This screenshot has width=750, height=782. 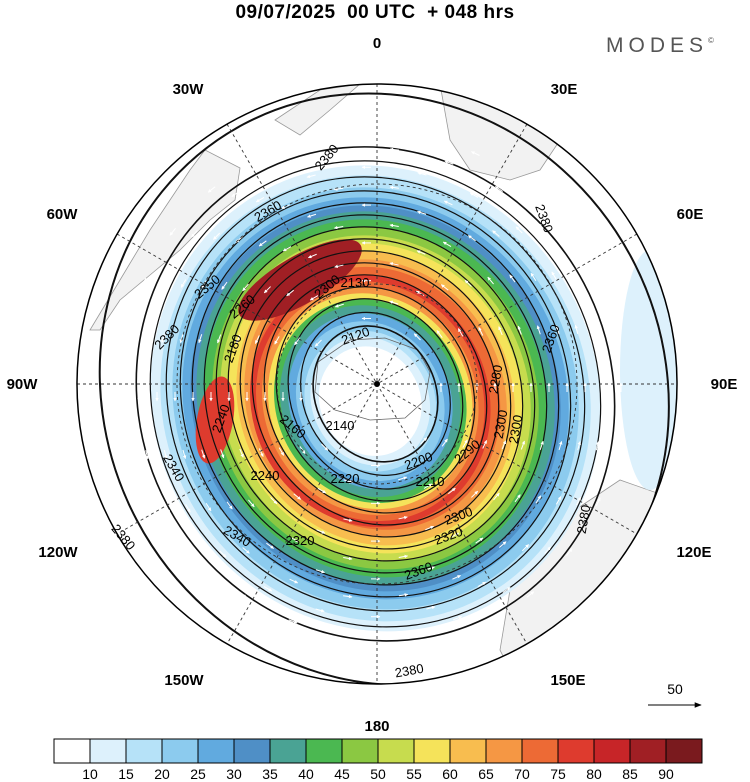 I want to click on label-lon-30e: 30E, so click(x=564, y=89).